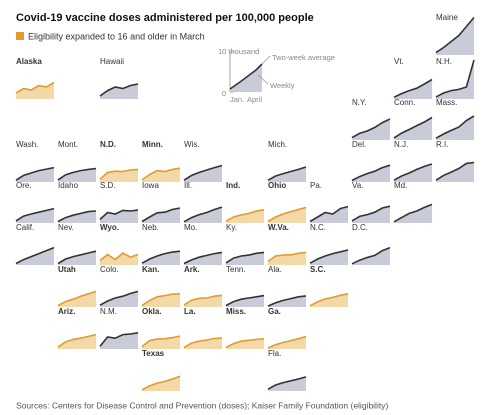 The width and height of the screenshot is (500, 415). Describe the element at coordinates (153, 353) in the screenshot. I see `tile-label: Texas` at that location.